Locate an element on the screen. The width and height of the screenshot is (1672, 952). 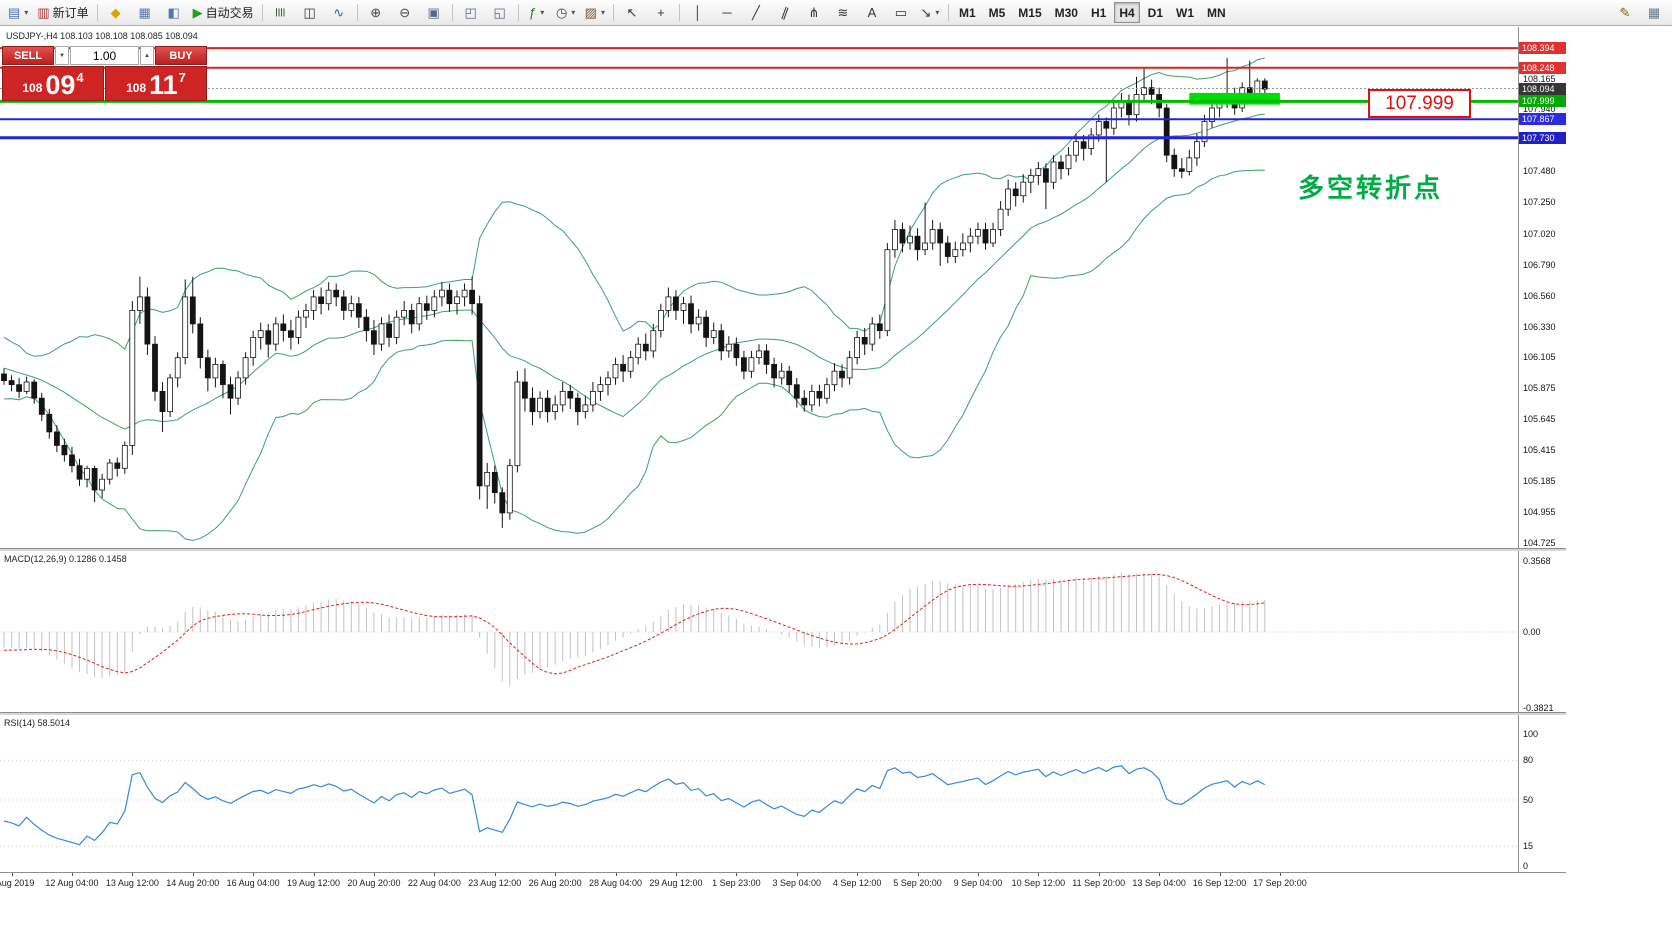
autotrading-button: ▶ 自动交易 is located at coordinates (223, 13).